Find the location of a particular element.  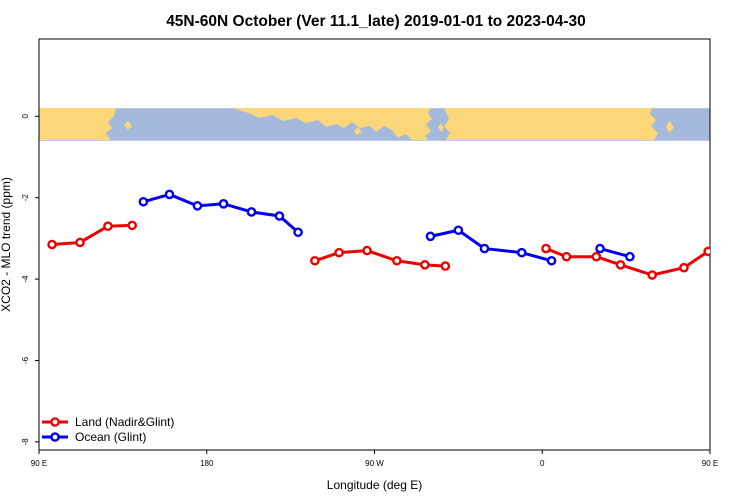

legend: Land (Nadir&Glint)Ocean (Glint) is located at coordinates (108, 429).